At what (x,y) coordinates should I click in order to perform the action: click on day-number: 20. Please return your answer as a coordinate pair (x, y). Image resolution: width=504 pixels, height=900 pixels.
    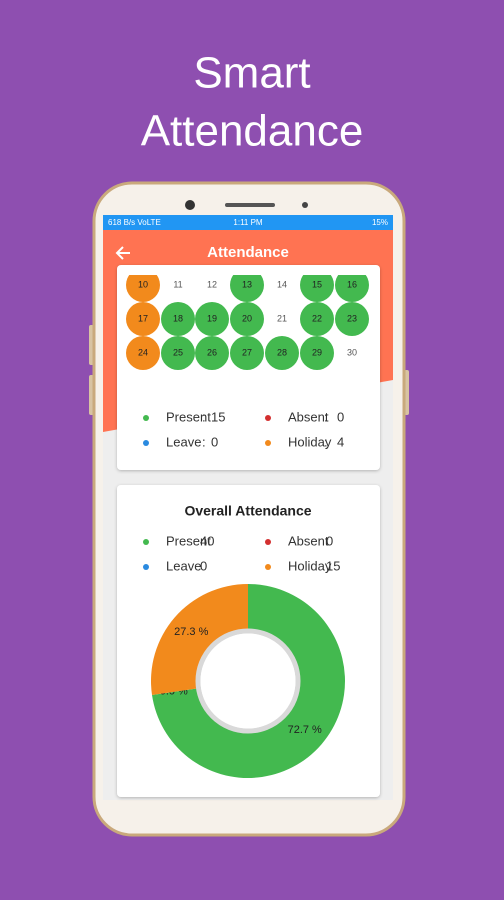
    Looking at the image, I should click on (247, 318).